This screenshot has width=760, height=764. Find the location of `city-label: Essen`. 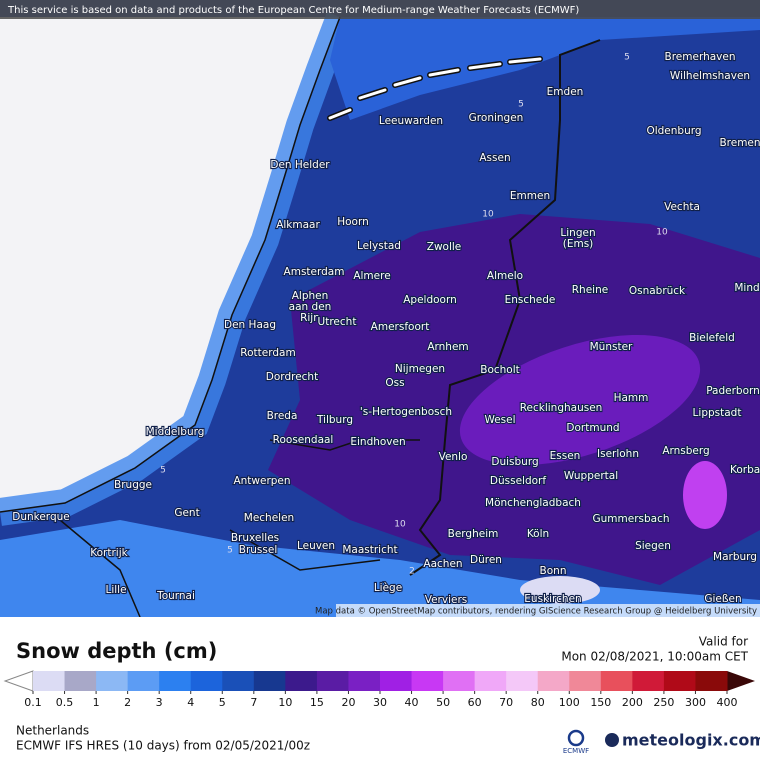

city-label: Essen is located at coordinates (565, 456).